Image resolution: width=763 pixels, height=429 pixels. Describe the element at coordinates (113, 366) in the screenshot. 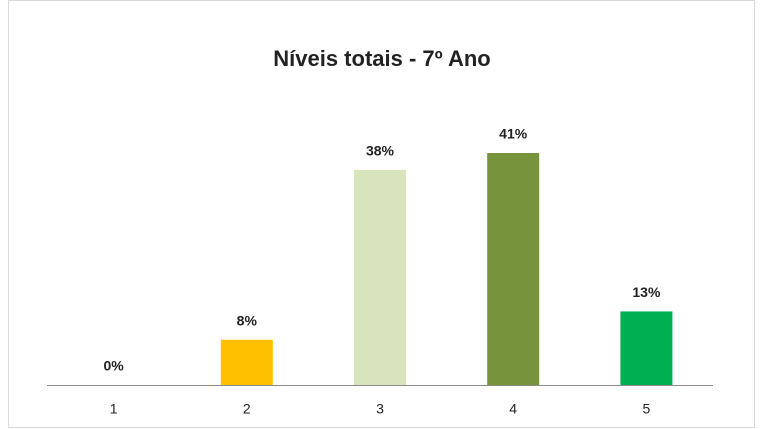

I see `data-label: 0%` at that location.